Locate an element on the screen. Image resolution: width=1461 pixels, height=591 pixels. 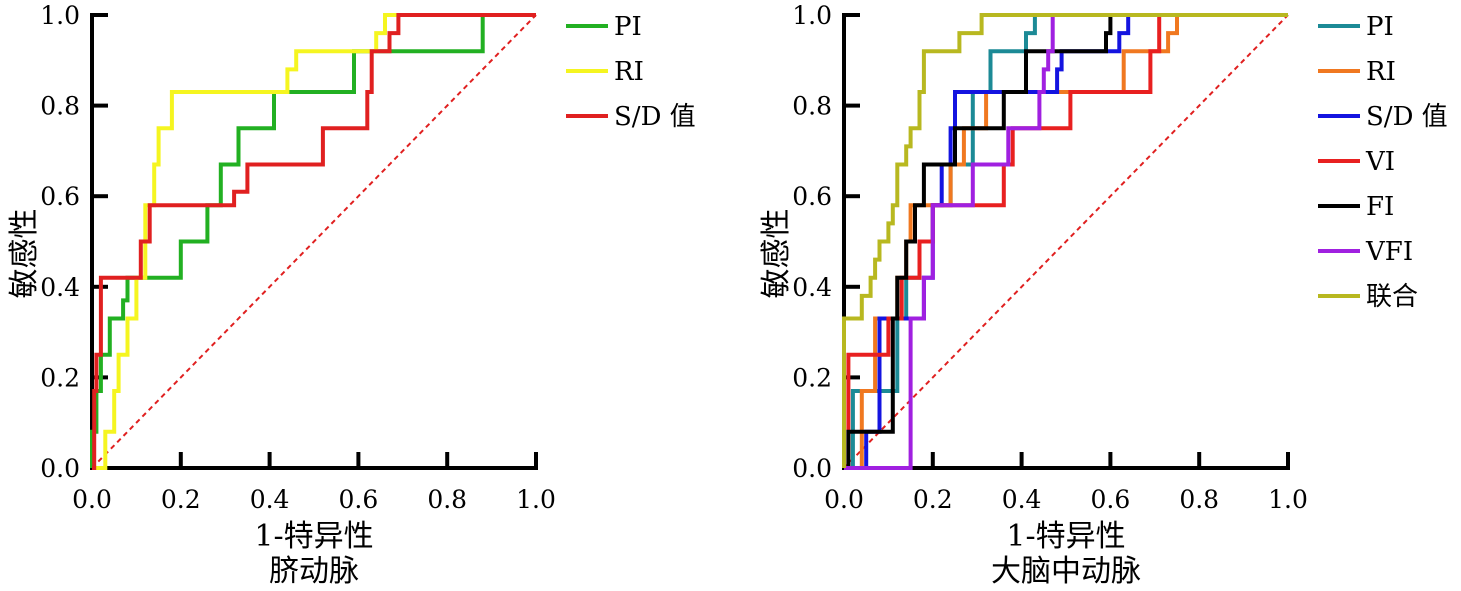
legend-label: VFI is located at coordinates (1389, 252).